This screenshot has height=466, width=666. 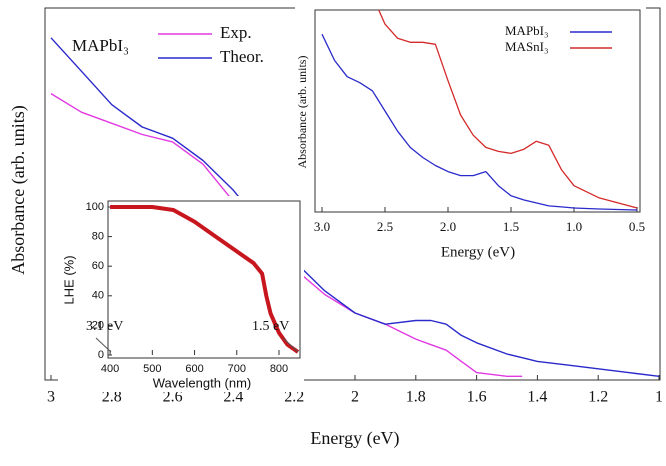 I want to click on x-tick-label: 1, so click(x=659, y=397).